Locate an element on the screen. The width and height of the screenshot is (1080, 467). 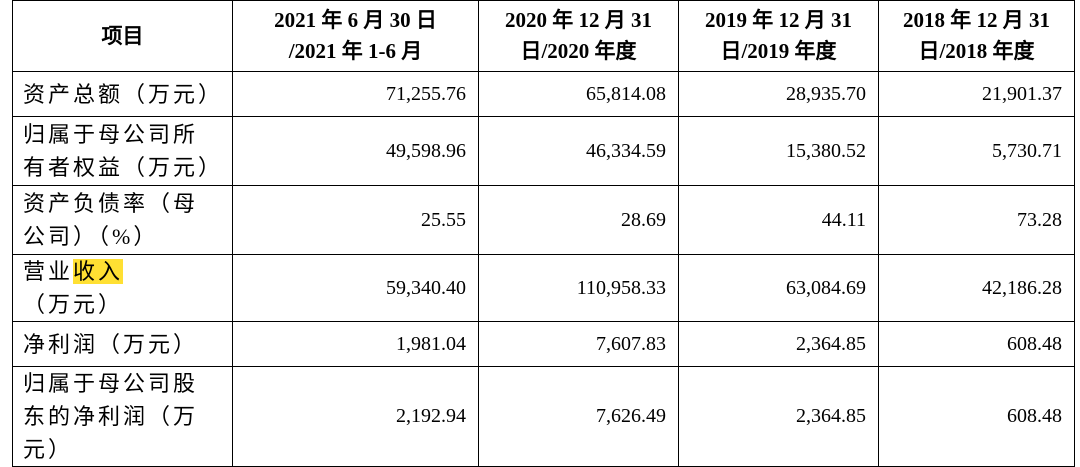
header-cell: 2019 年 12 月 31 日/2019 年度 is located at coordinates (778, 36).